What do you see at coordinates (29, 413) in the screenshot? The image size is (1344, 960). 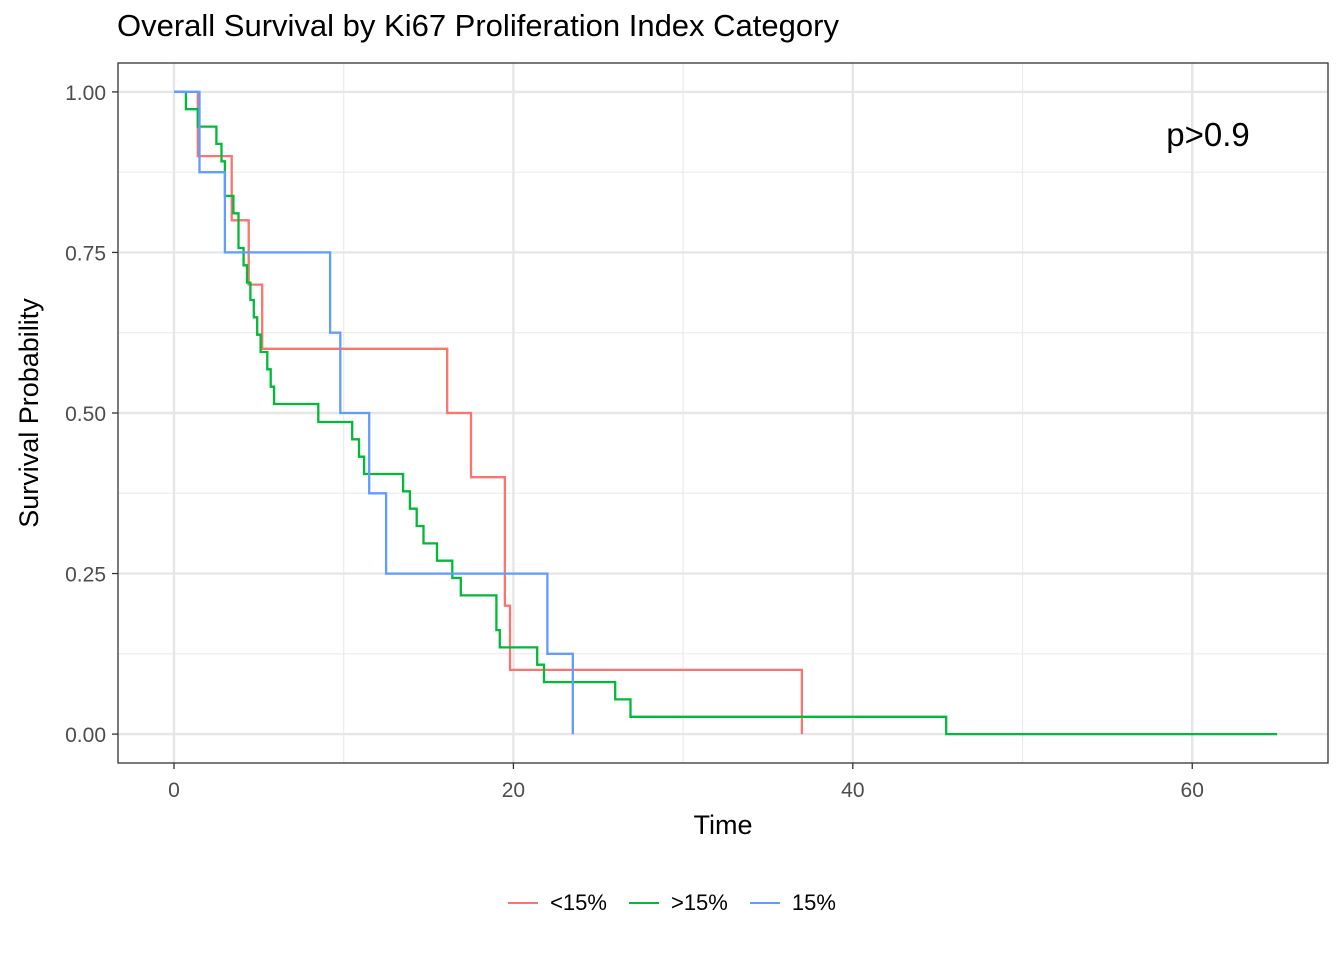 I see `y-axis-title: Survival Probability` at bounding box center [29, 413].